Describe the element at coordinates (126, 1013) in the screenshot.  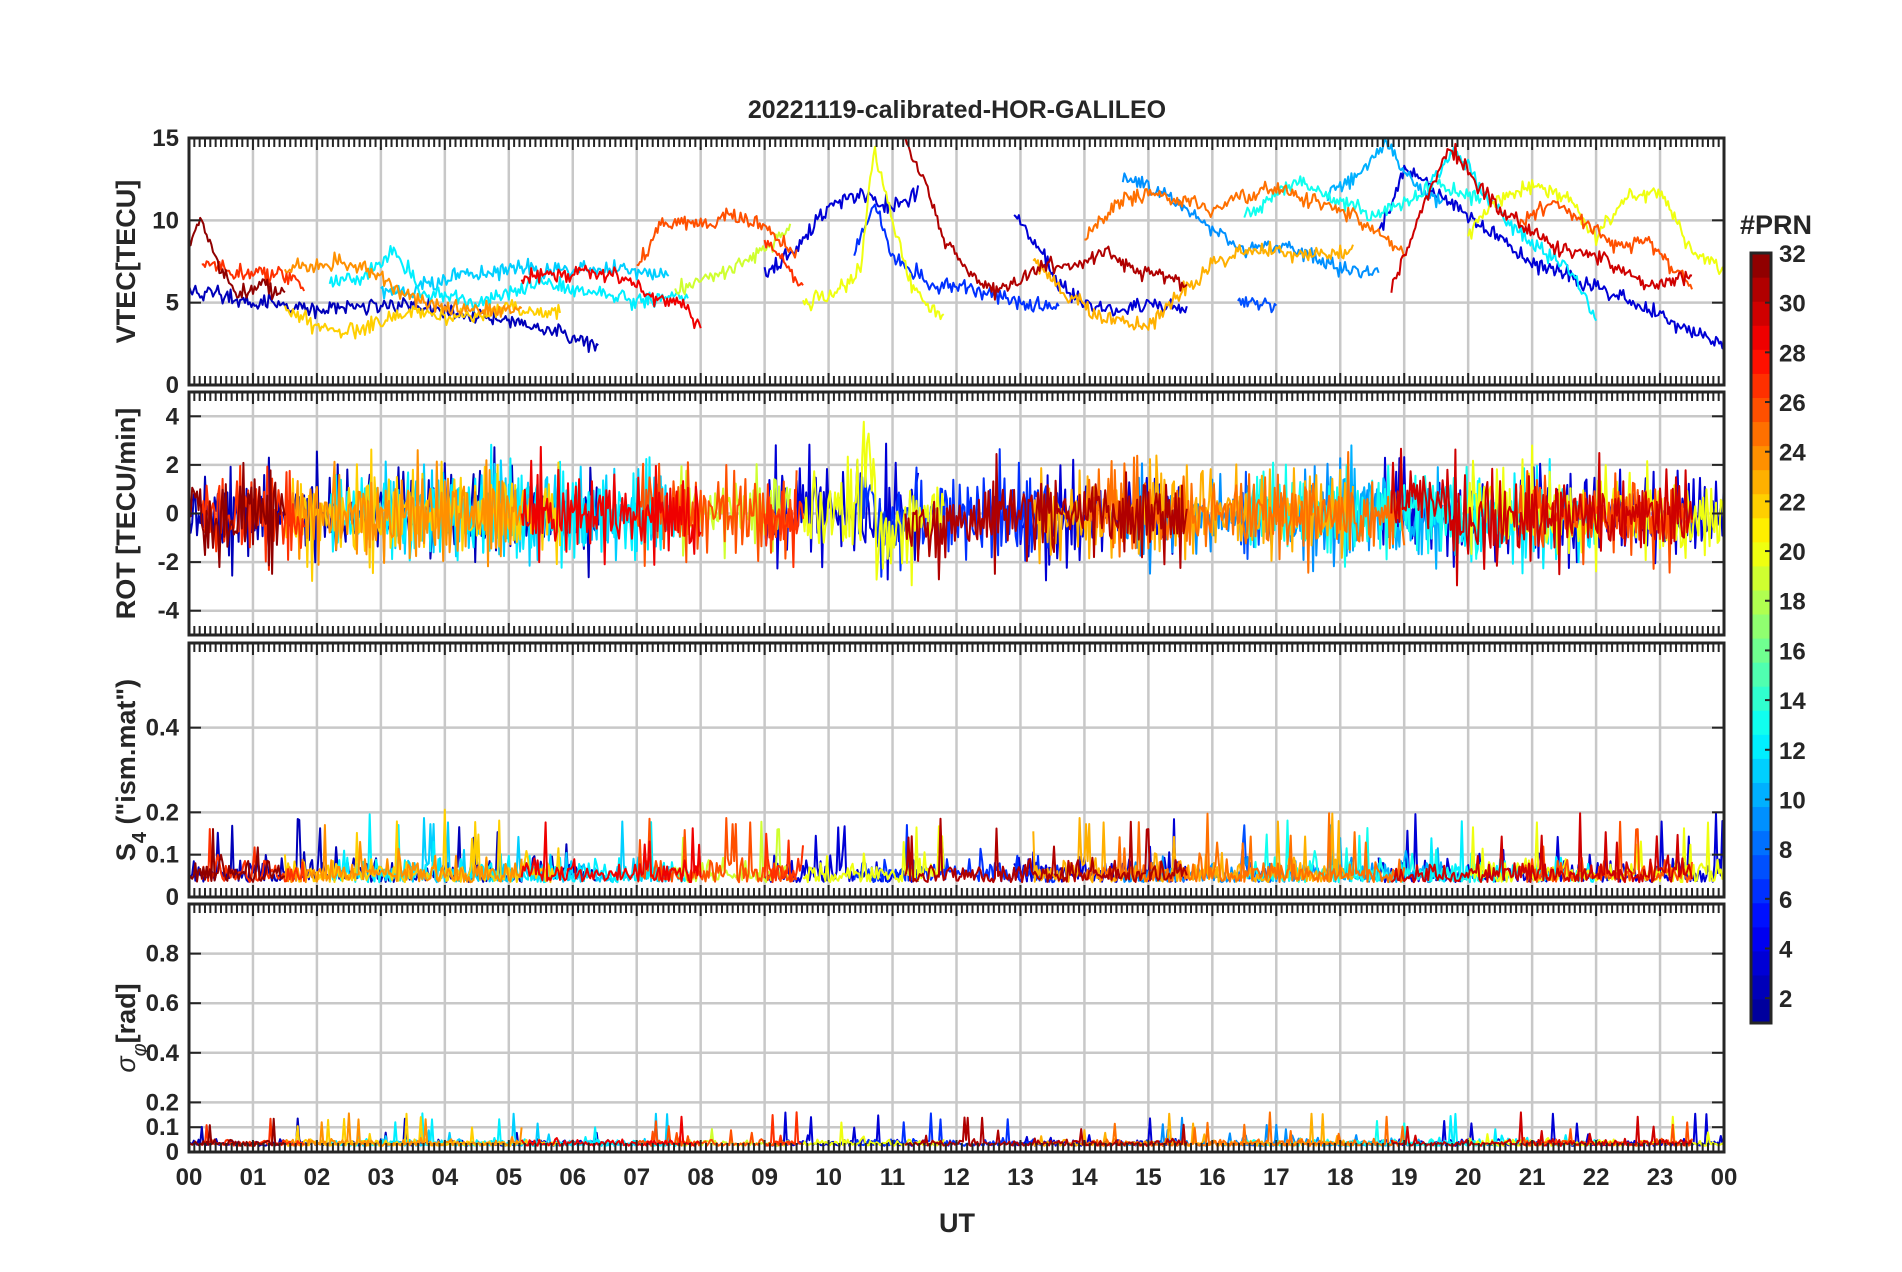
I see `y-axis-label-rest: [rad]` at that location.